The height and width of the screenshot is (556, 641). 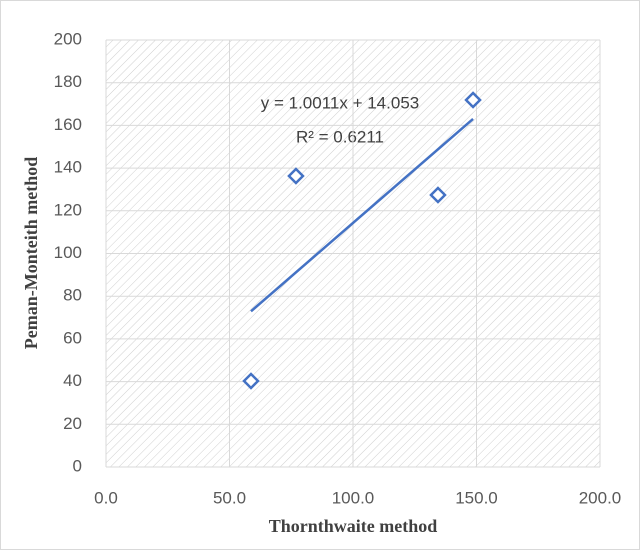 What do you see at coordinates (68, 252) in the screenshot?
I see `y-tick-label: 100` at bounding box center [68, 252].